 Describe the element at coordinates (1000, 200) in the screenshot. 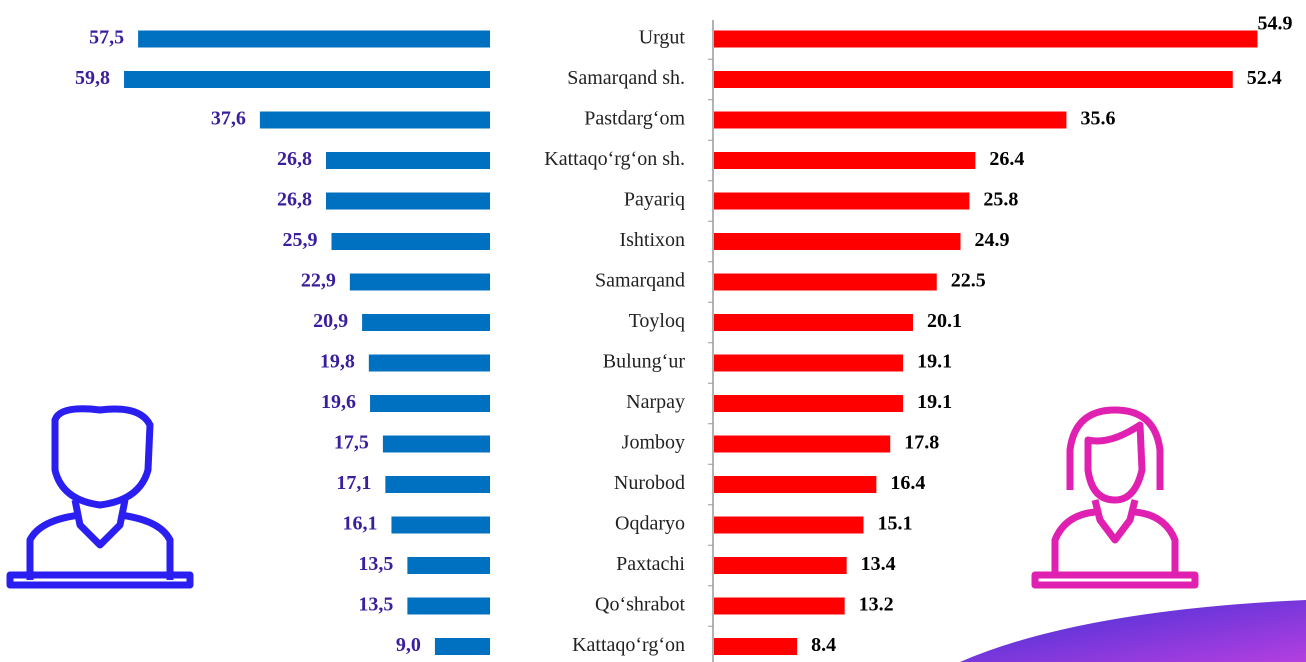

I see `value-label: 25.8` at that location.